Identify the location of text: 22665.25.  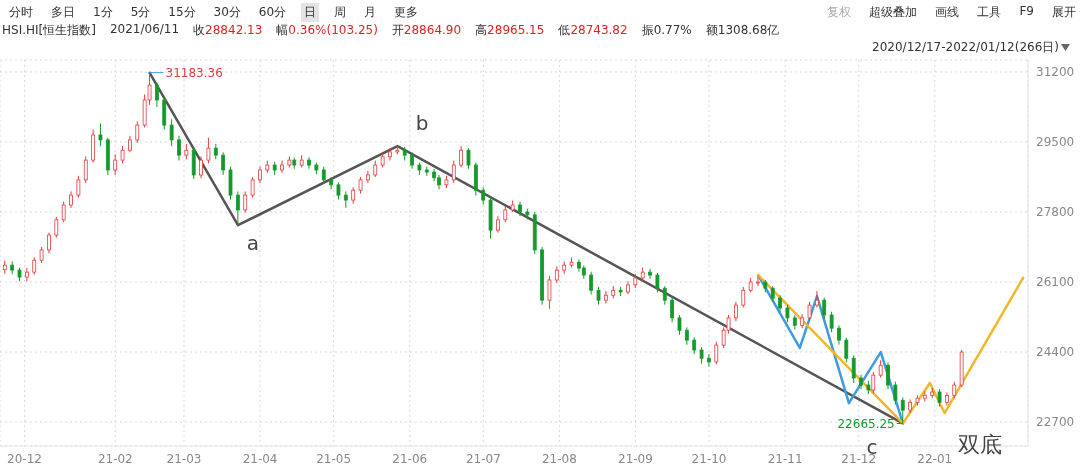
(866, 423).